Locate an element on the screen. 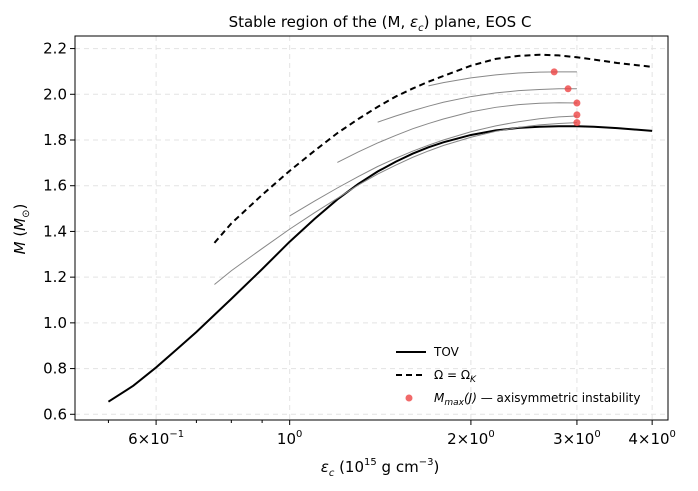 The width and height of the screenshot is (698, 491). x-tick-label: 2×100 is located at coordinates (471, 438).